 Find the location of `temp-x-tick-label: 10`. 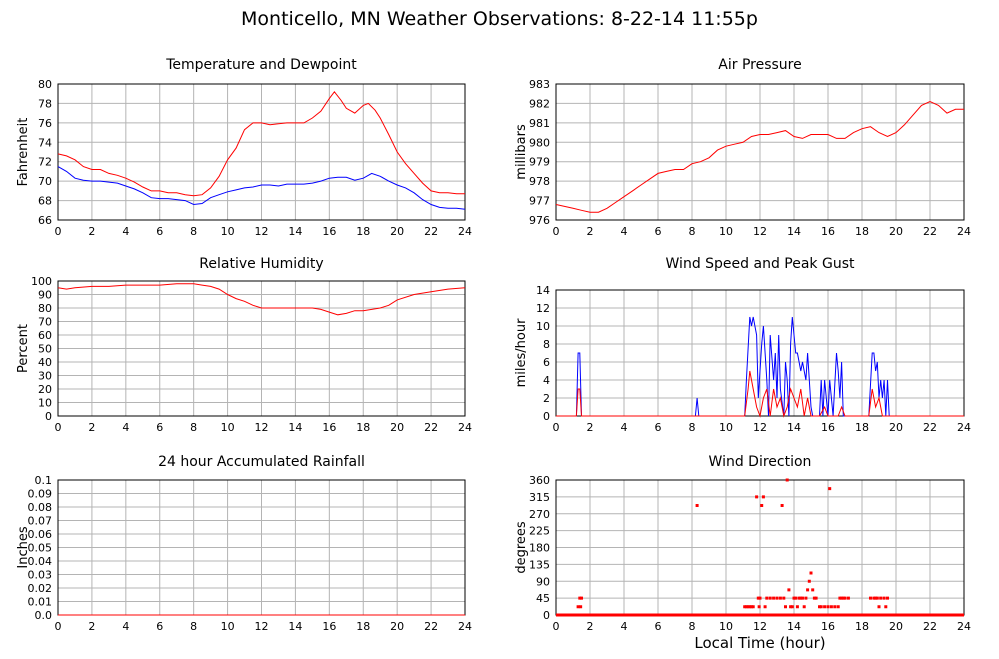

temp-x-tick-label: 10 is located at coordinates (228, 231).